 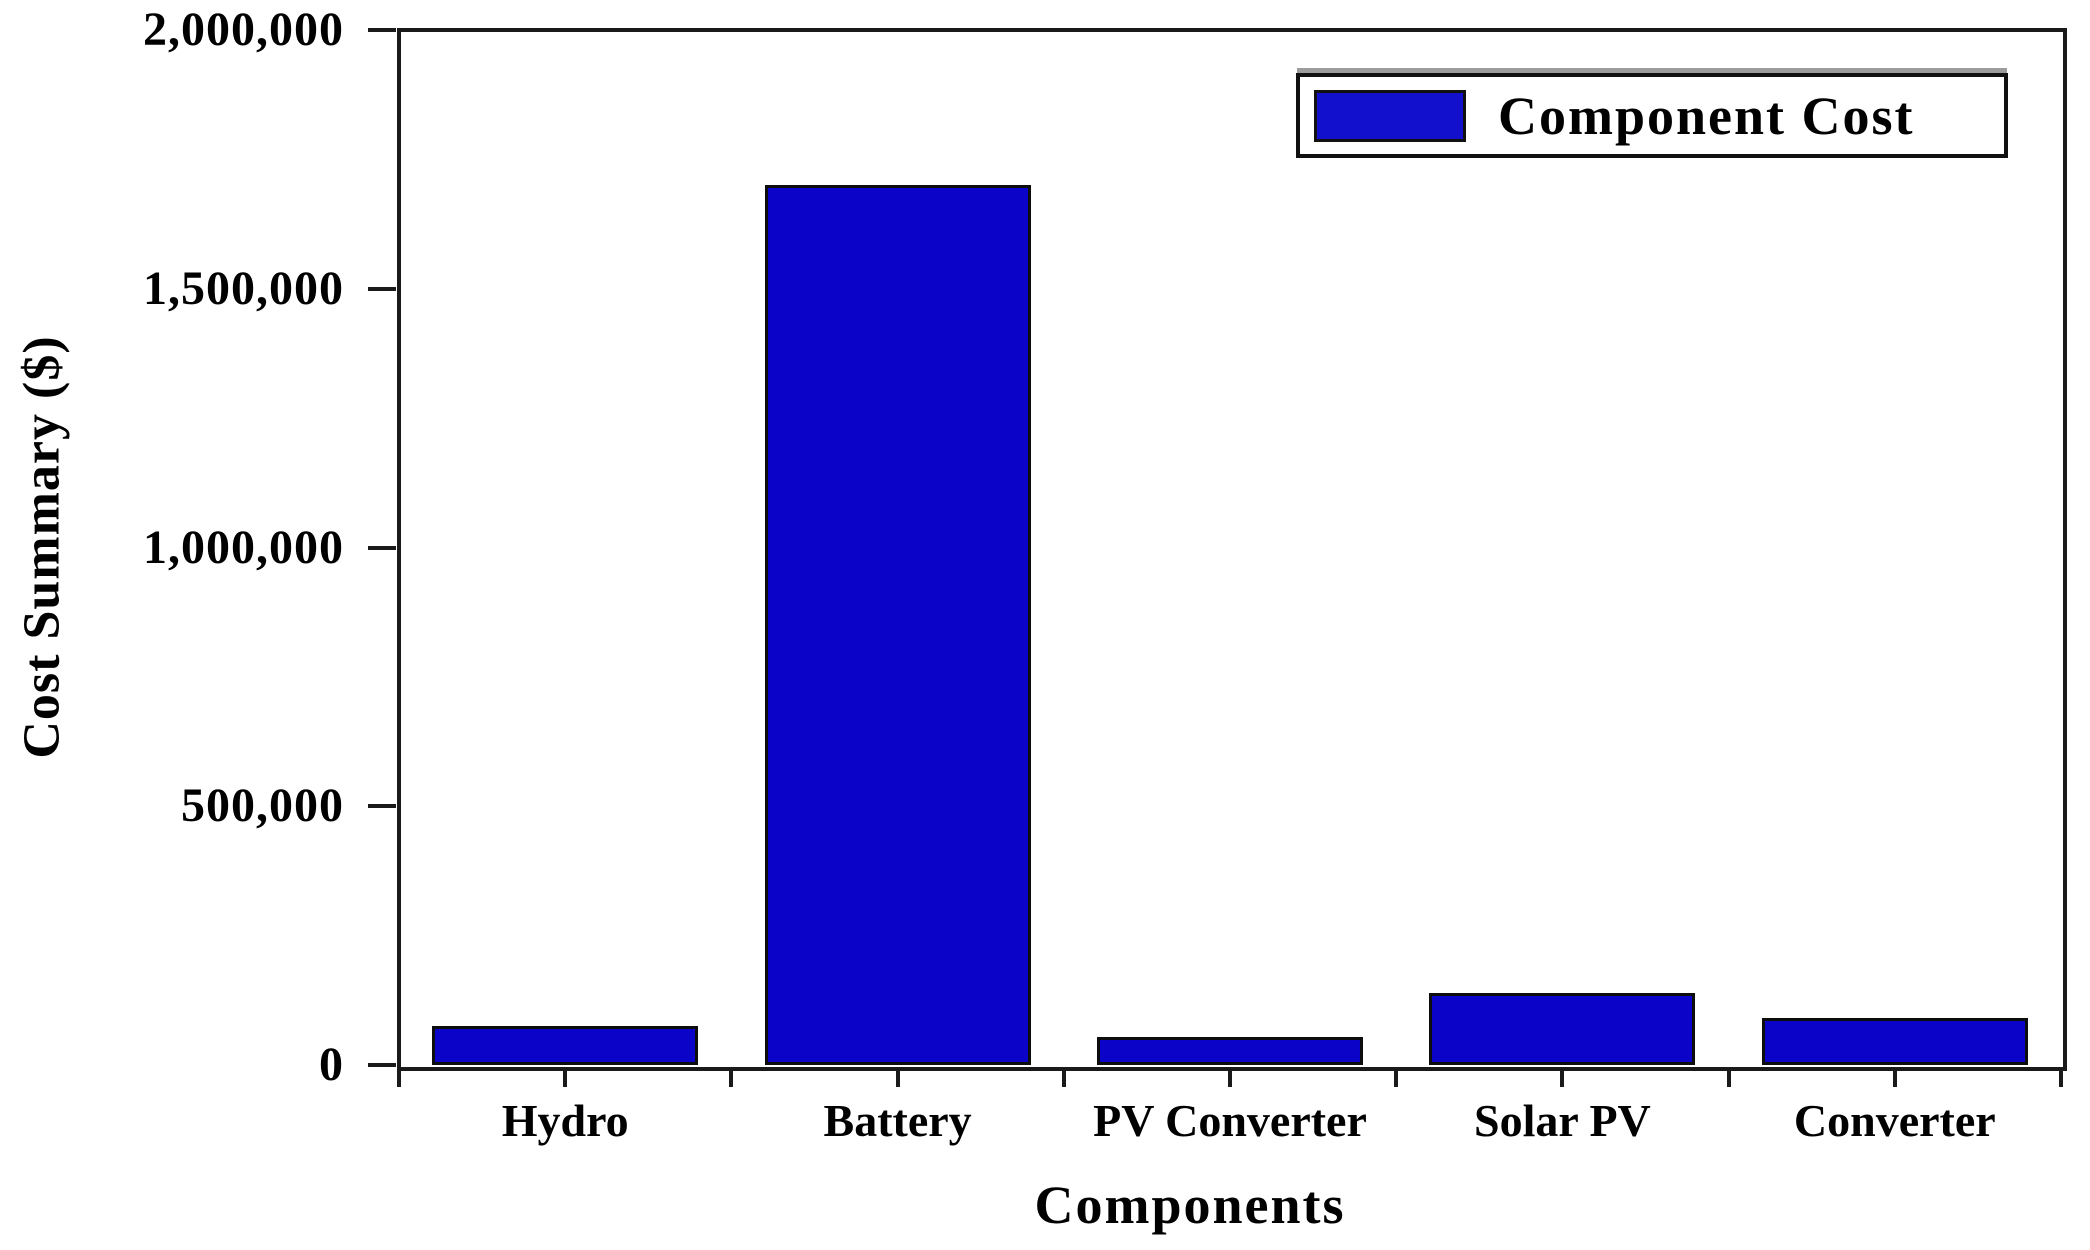 I want to click on legend-swatch-icon, so click(x=1390, y=115).